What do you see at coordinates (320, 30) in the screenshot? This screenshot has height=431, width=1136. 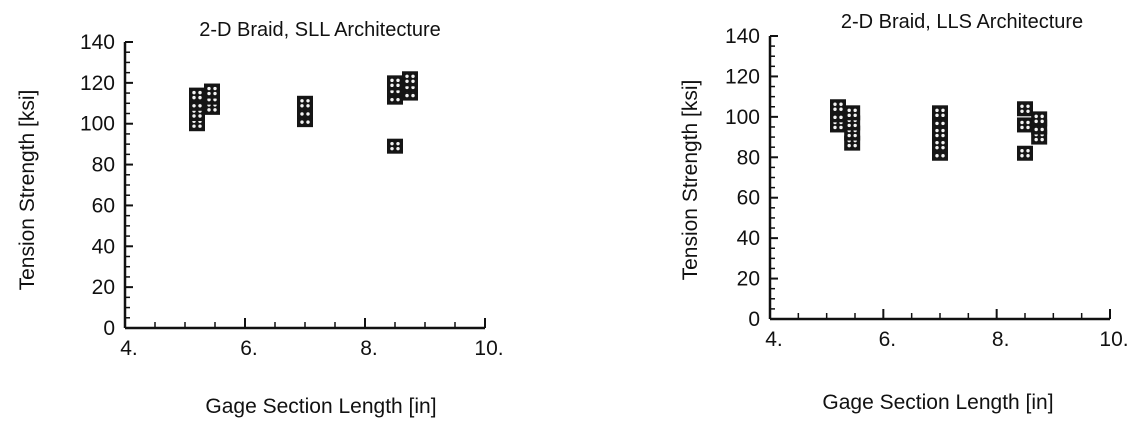 I see `chart-title: 2-D Braid, SLL Architecture` at bounding box center [320, 30].